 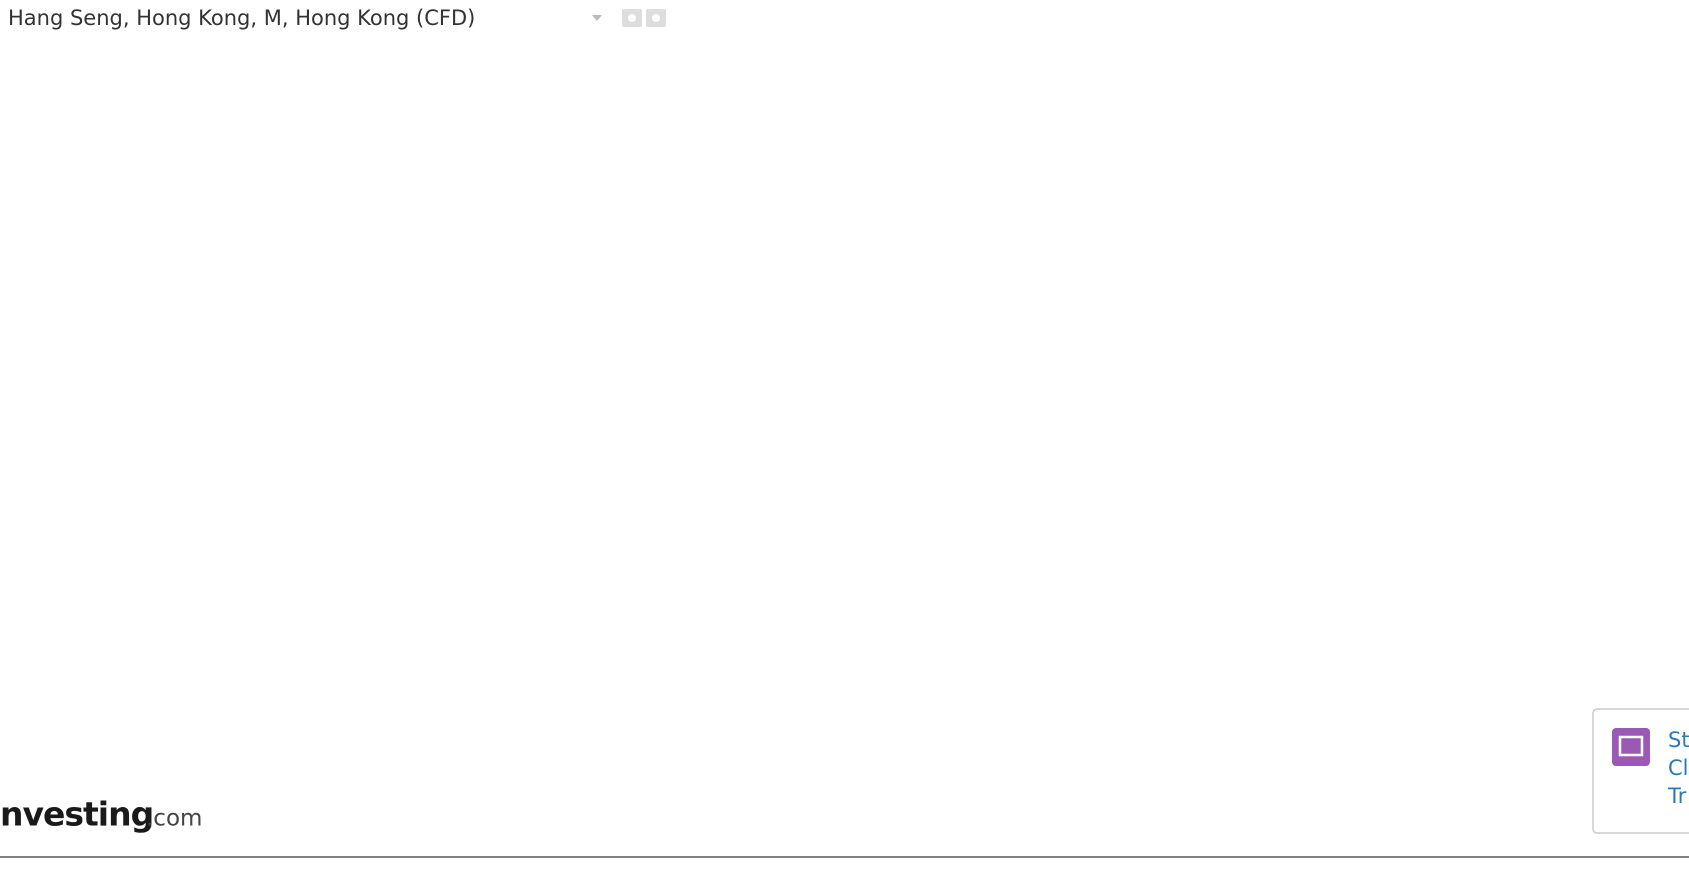 What do you see at coordinates (1677, 796) in the screenshot?
I see `widget-text: Tr` at bounding box center [1677, 796].